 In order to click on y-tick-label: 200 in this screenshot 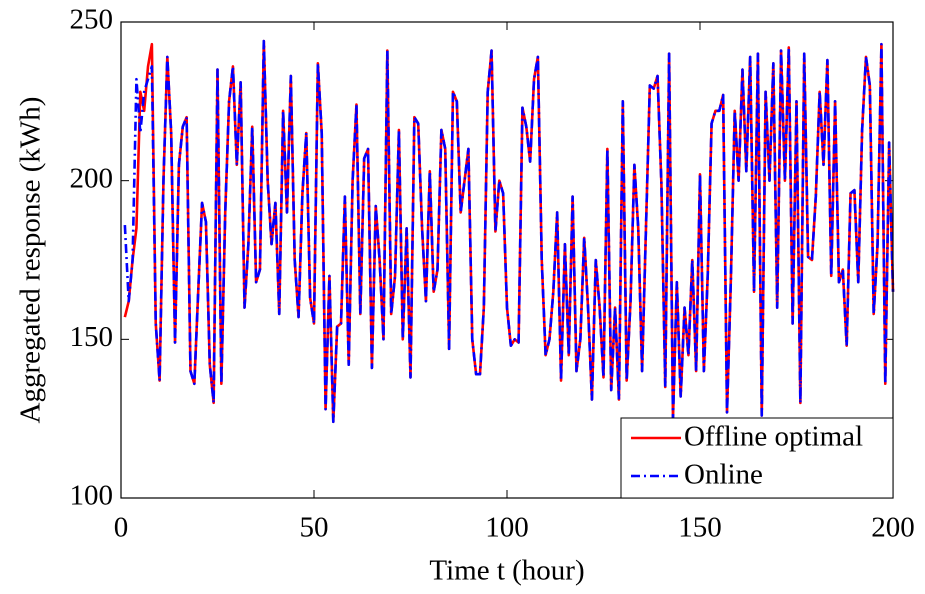, I will do `click(92, 178)`.